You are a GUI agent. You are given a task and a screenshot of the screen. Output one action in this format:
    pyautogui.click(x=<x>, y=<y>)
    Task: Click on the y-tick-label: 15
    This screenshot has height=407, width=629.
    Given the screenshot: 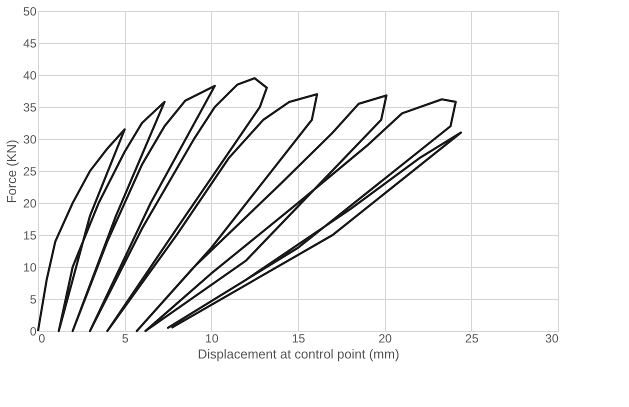 What is the action you would take?
    pyautogui.click(x=30, y=235)
    